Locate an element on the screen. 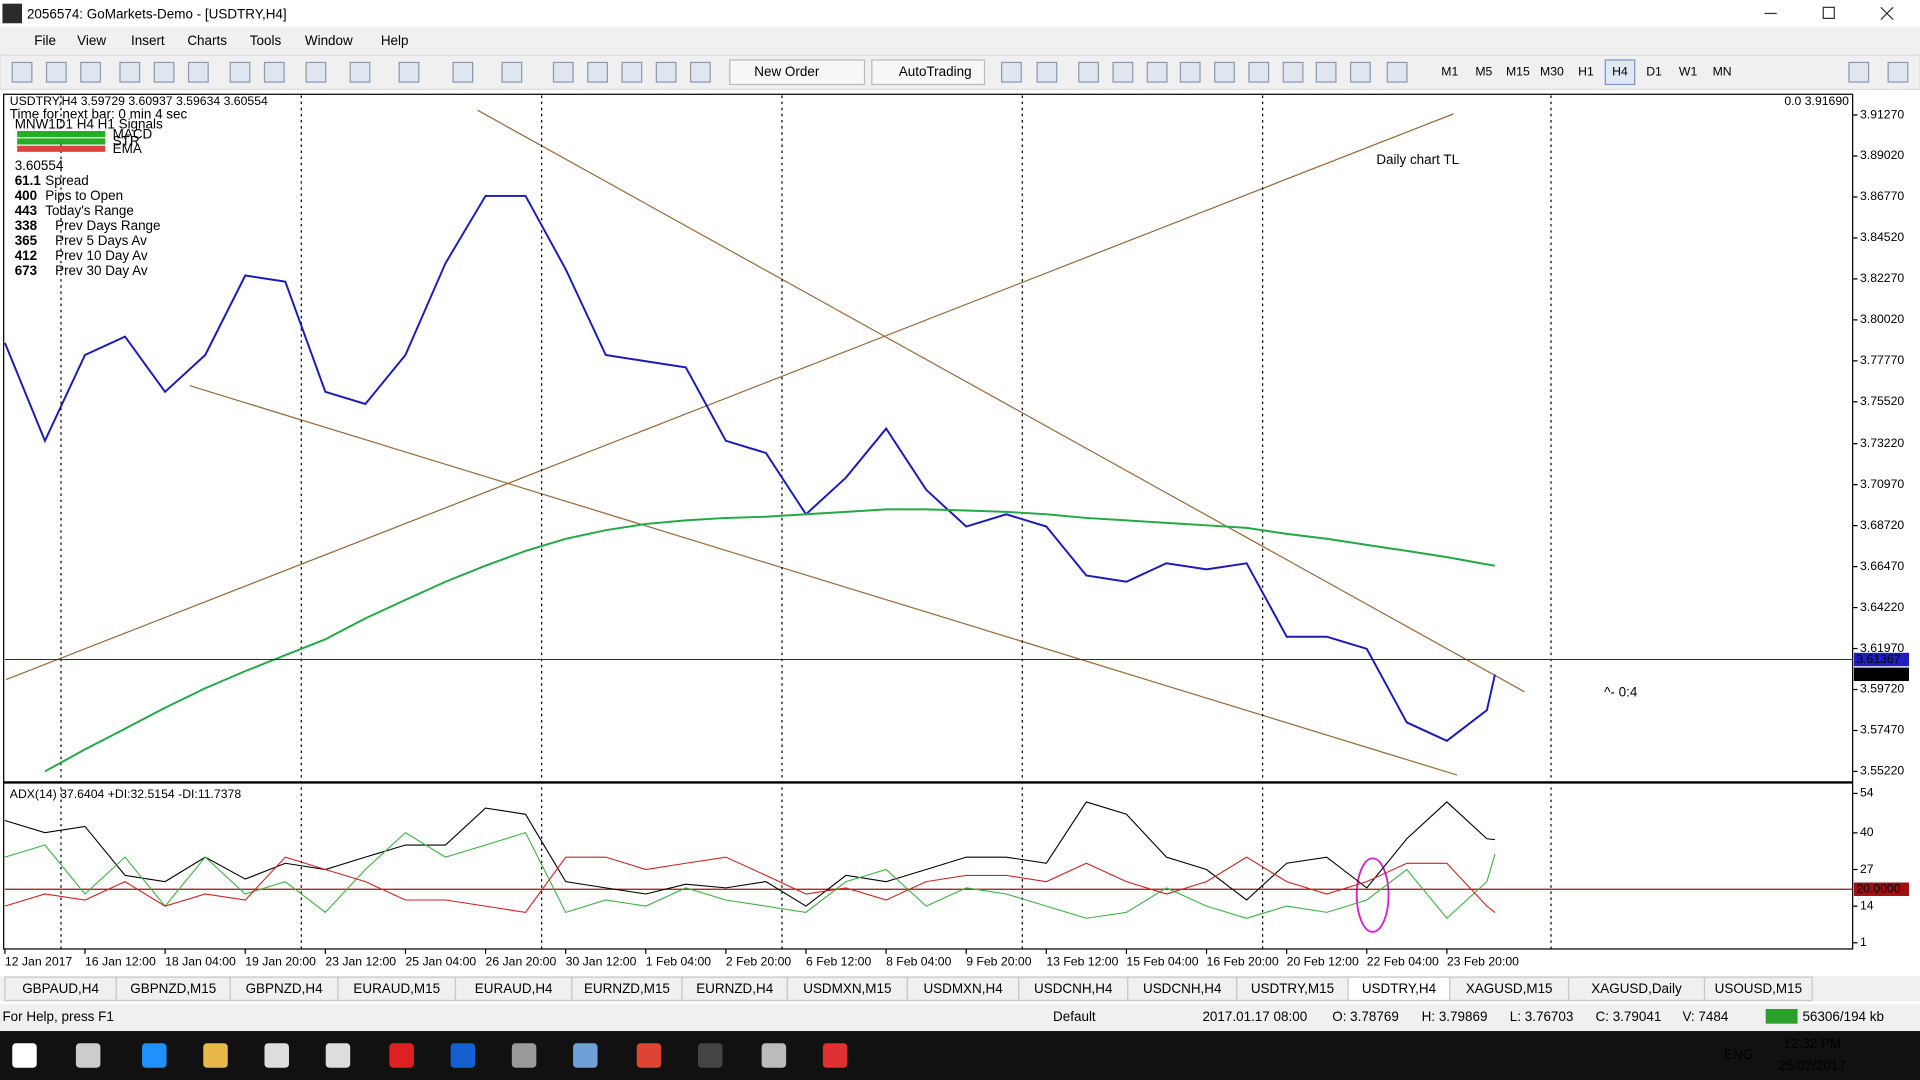 This screenshot has height=1080, width=1920. y-tick-label: 3.57470 is located at coordinates (1882, 730).